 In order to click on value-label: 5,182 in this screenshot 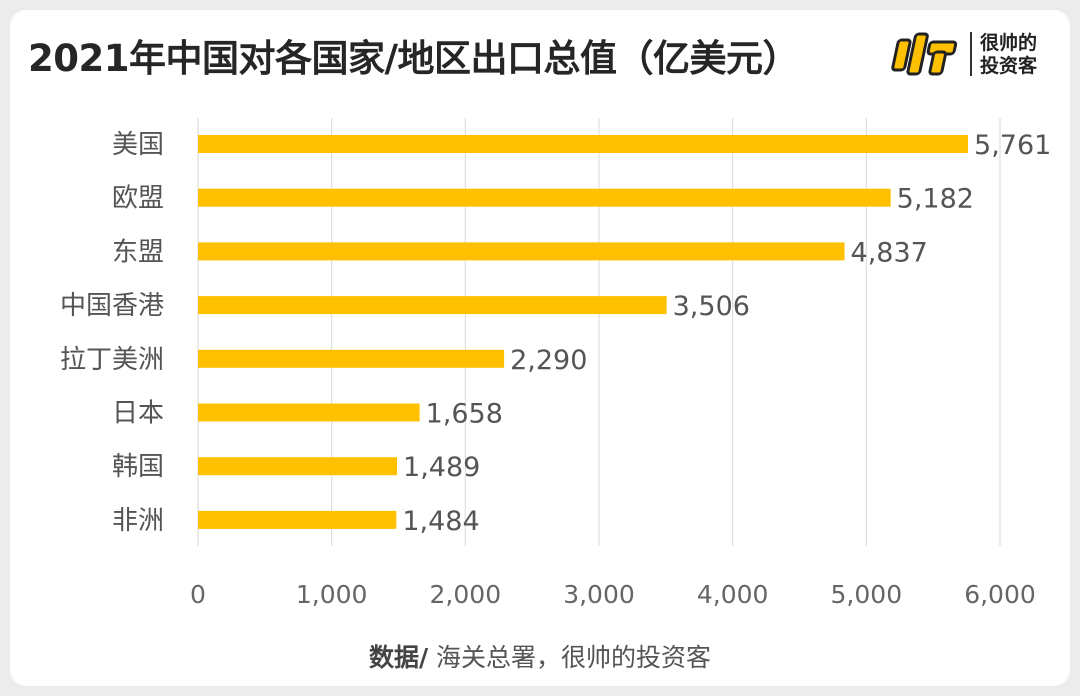, I will do `click(935, 199)`.